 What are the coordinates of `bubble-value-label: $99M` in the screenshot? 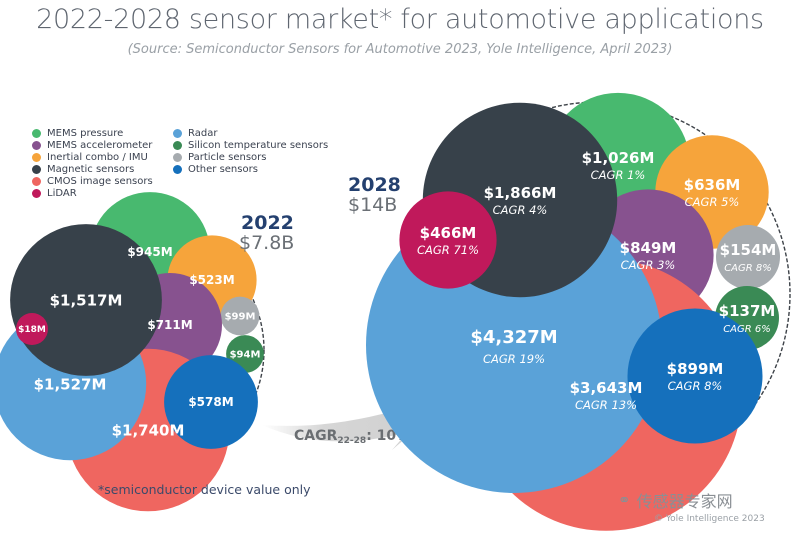 It's located at (240, 317).